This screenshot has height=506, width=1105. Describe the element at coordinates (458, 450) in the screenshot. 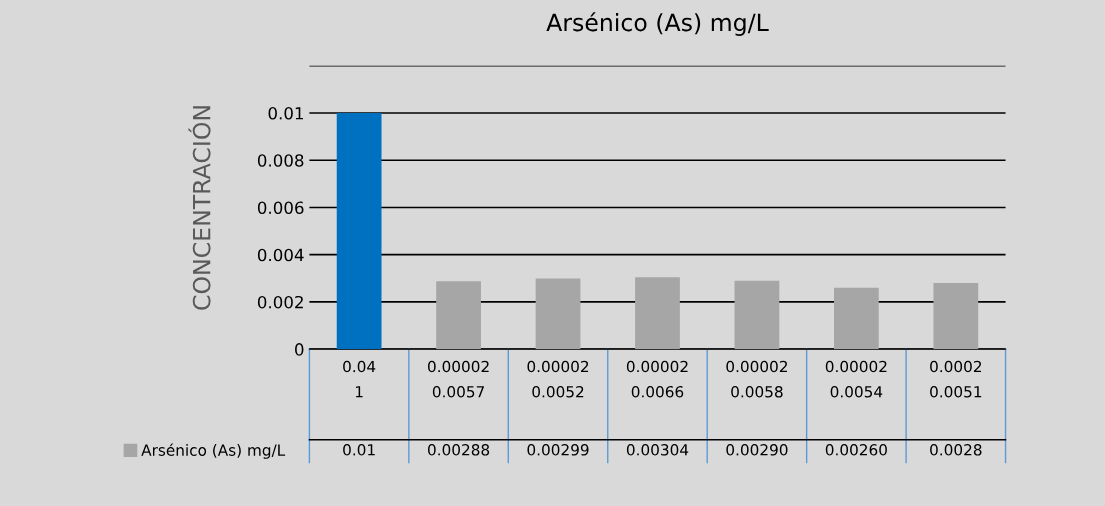

I see `data-label: 0.00288` at that location.